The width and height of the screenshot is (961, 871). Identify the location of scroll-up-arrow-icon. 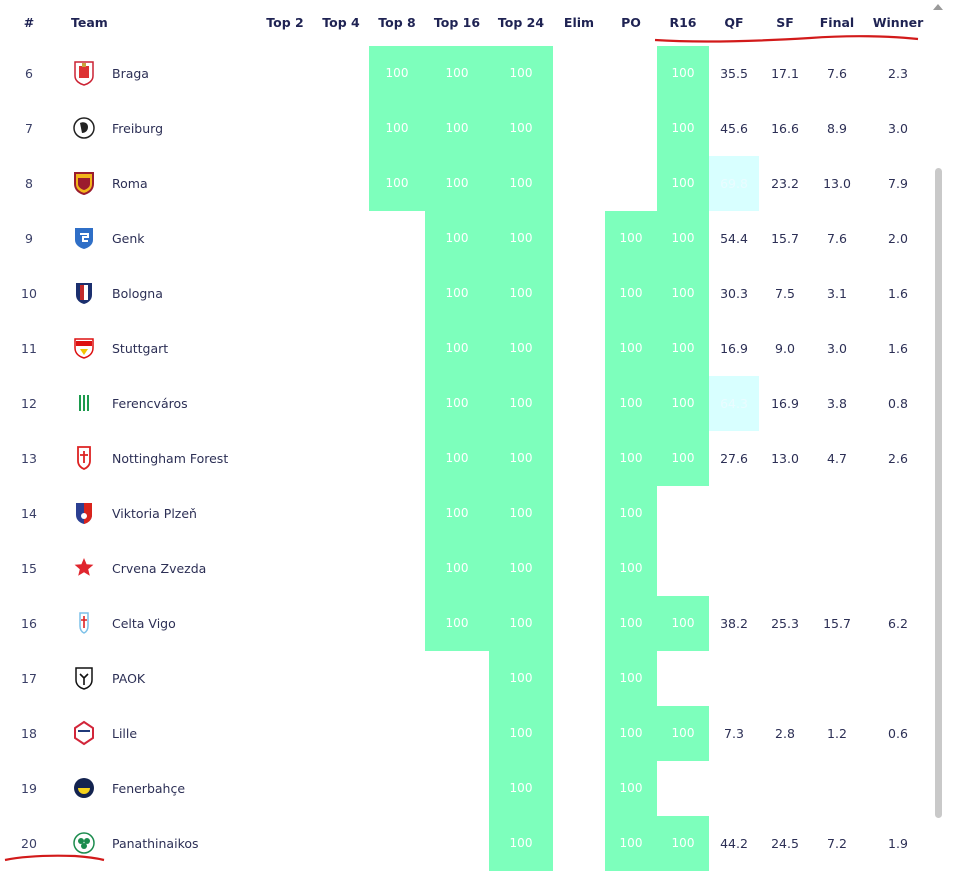
(938, 7).